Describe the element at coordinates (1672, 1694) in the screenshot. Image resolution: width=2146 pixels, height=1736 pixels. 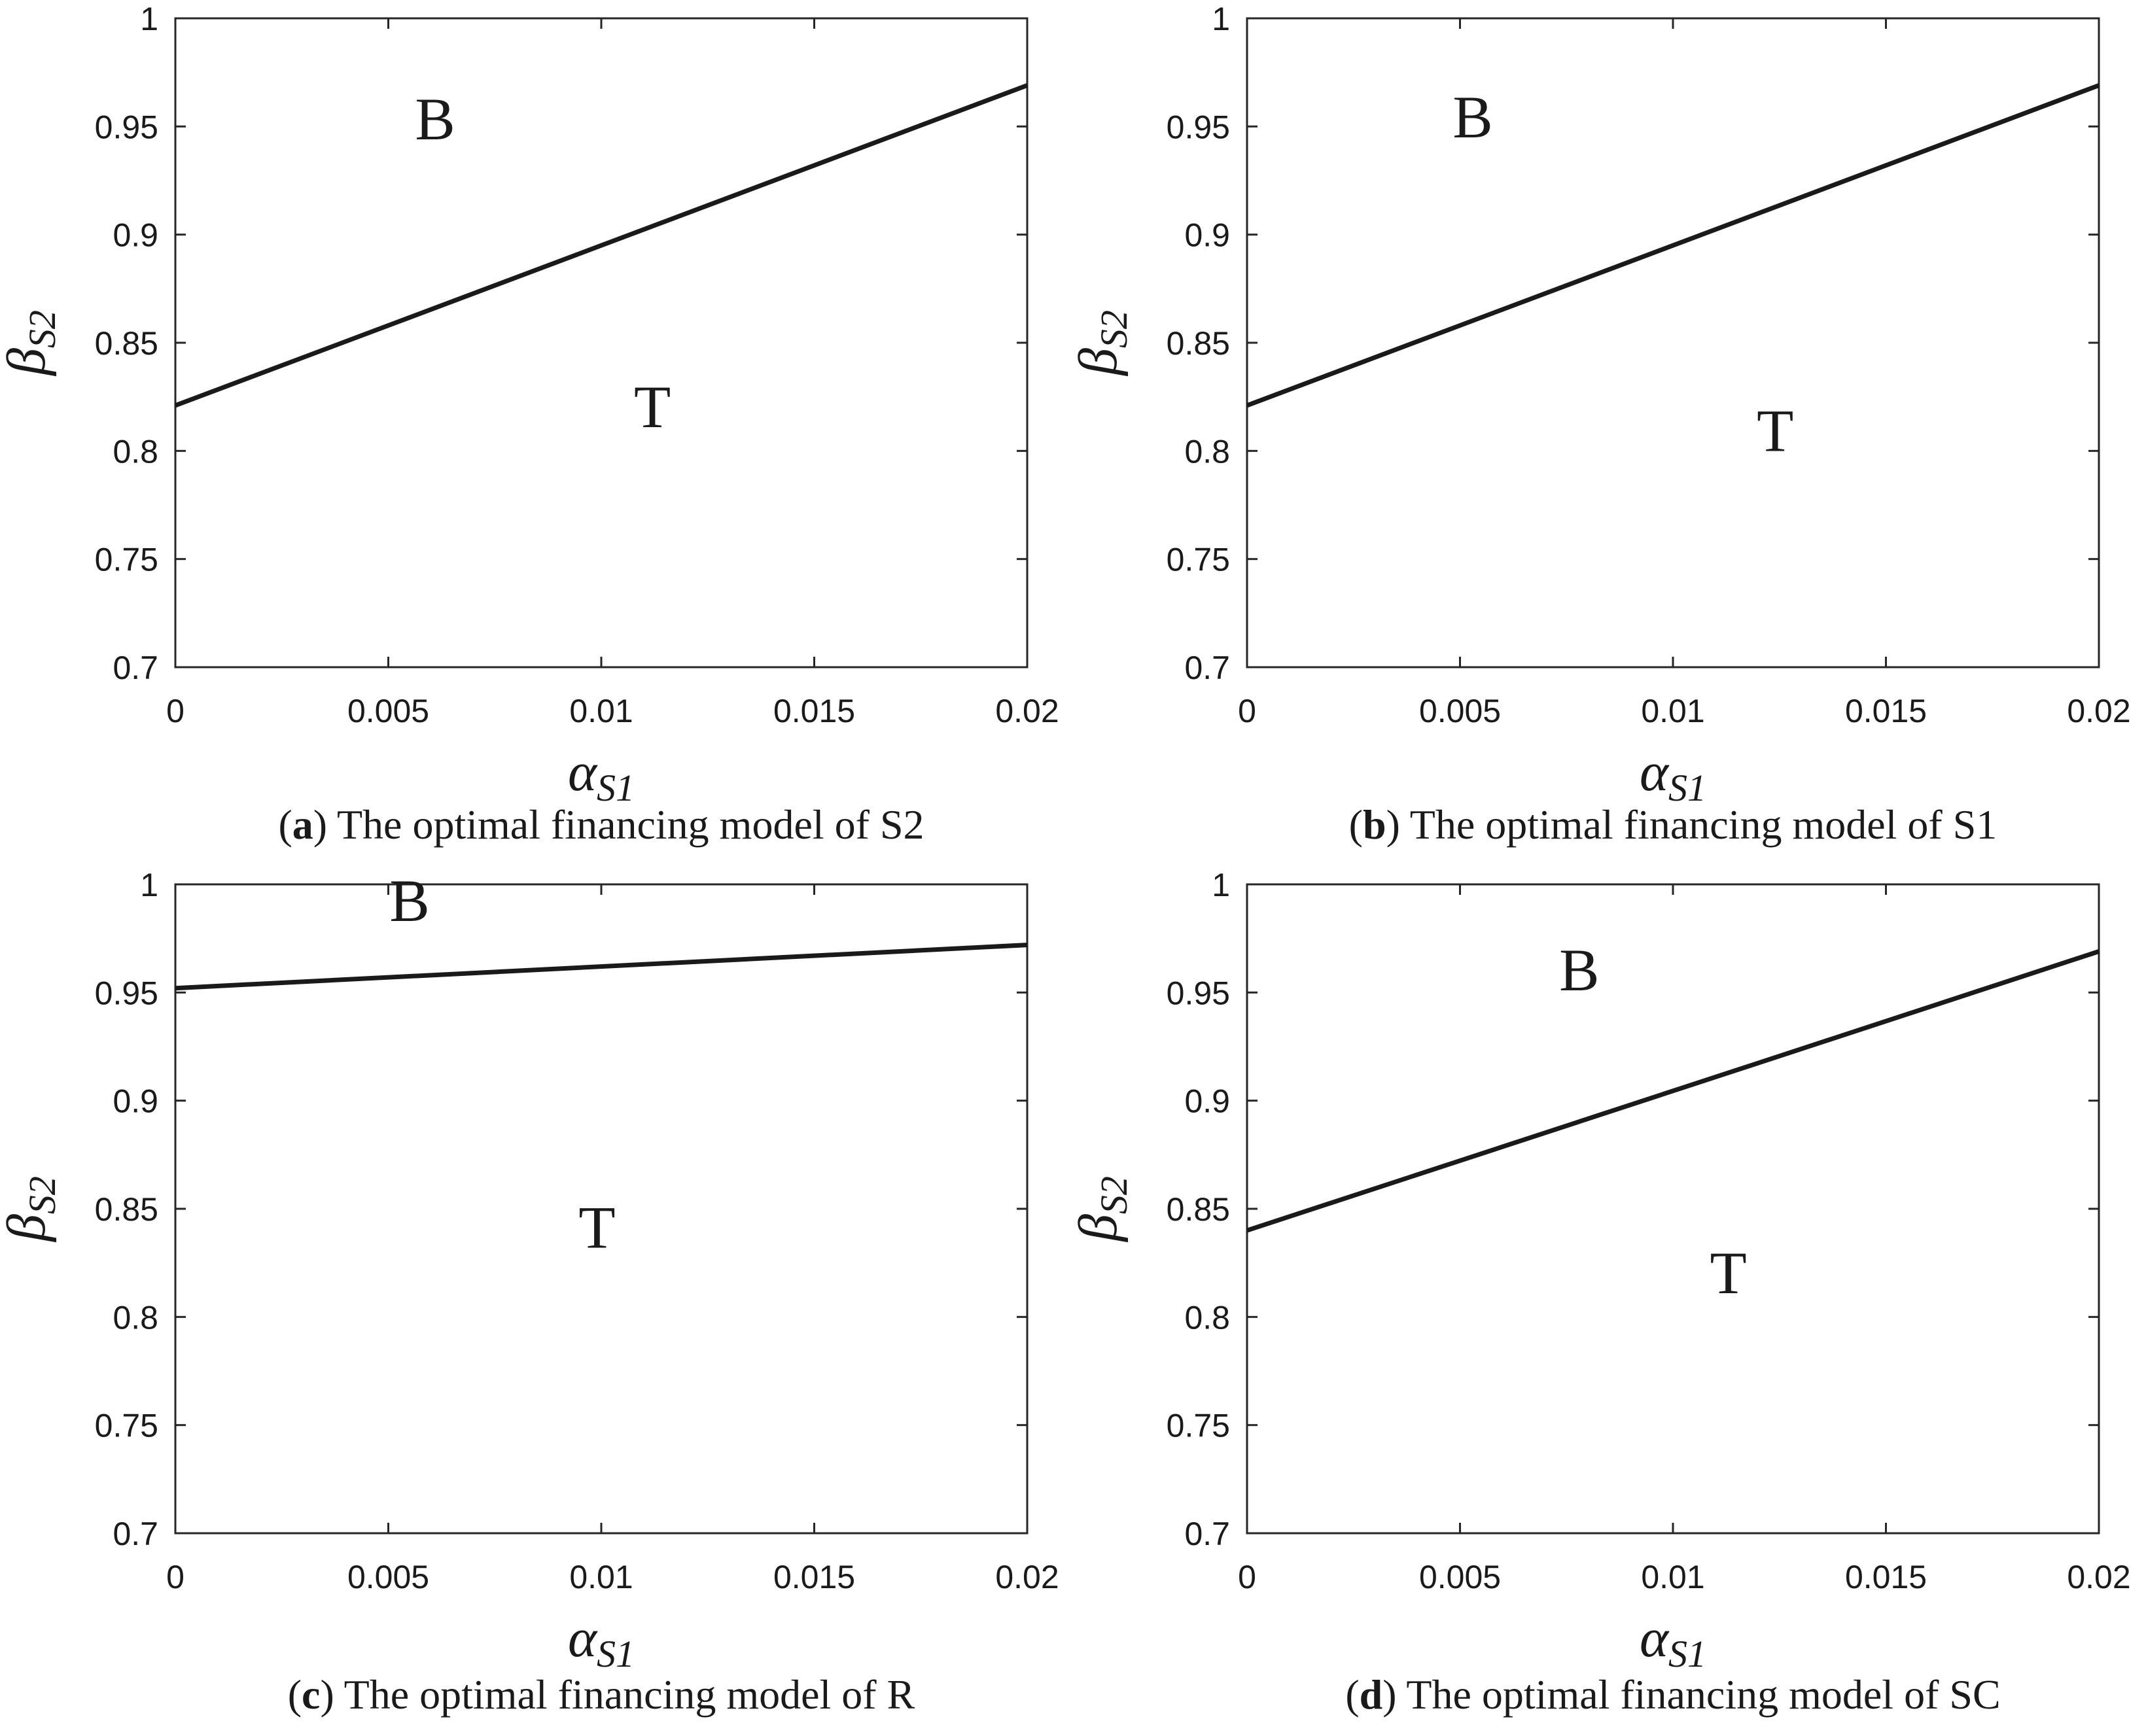
I see `panel-caption: (d) The optimal financing model of SC` at that location.